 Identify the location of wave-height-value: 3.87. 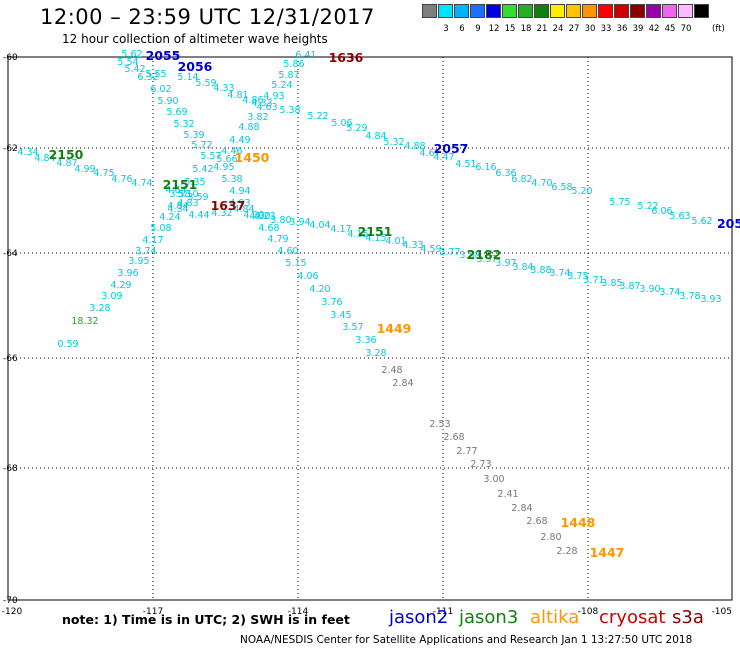
(629, 286).